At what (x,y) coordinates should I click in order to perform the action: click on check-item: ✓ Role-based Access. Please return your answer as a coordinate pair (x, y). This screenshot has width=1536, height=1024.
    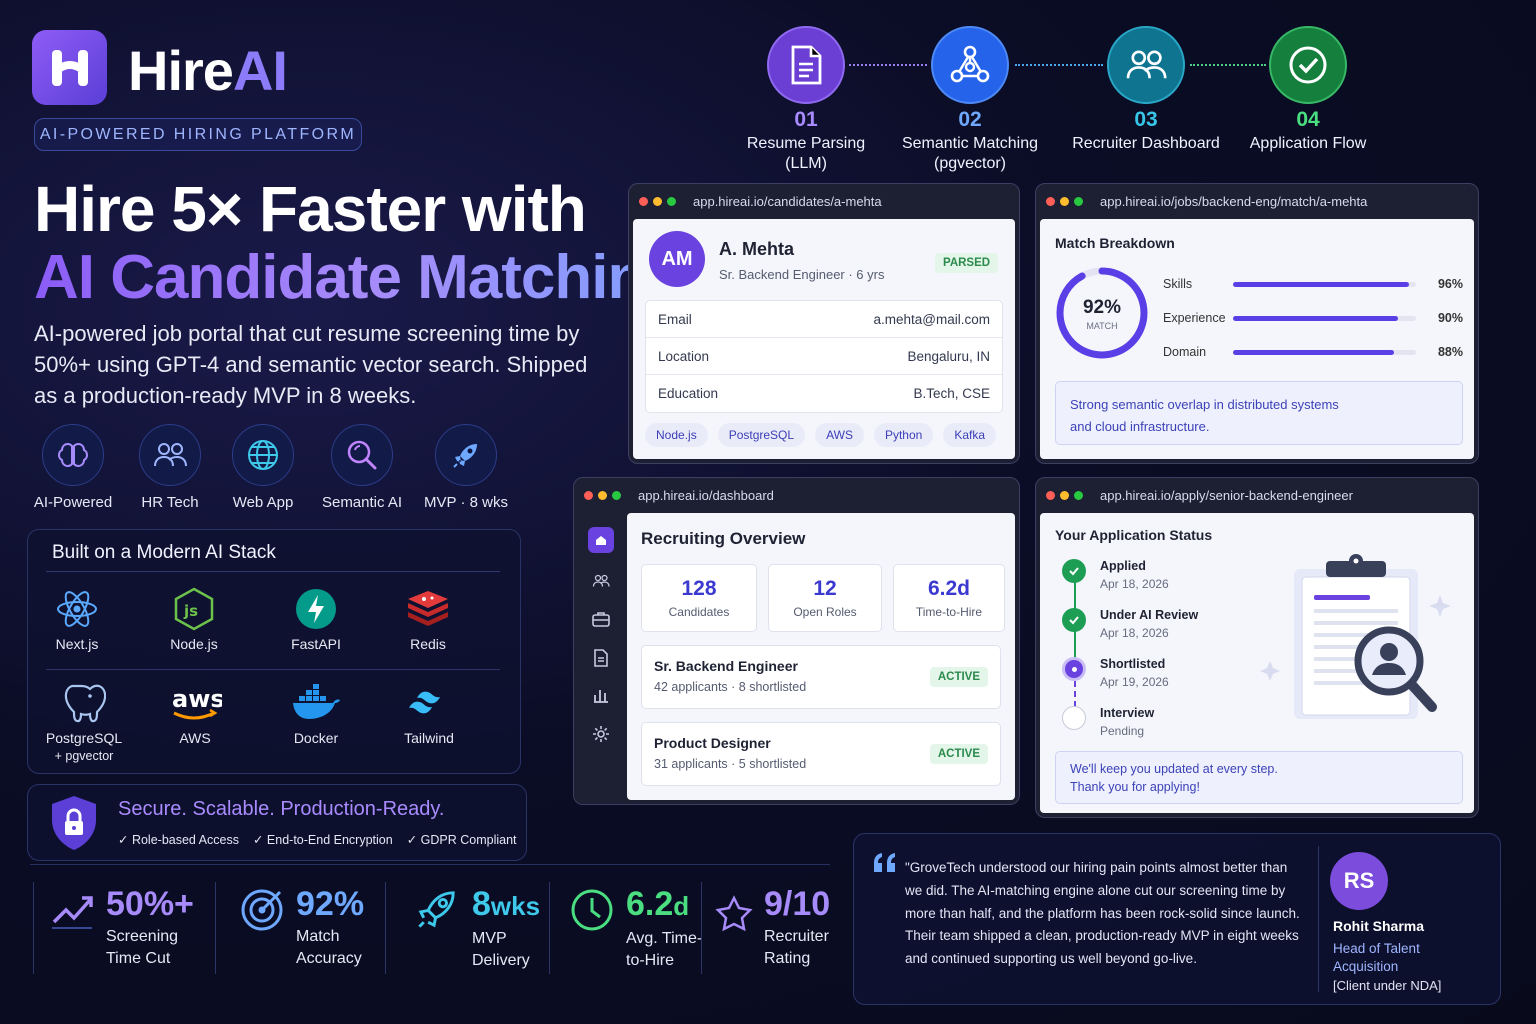
    Looking at the image, I should click on (178, 840).